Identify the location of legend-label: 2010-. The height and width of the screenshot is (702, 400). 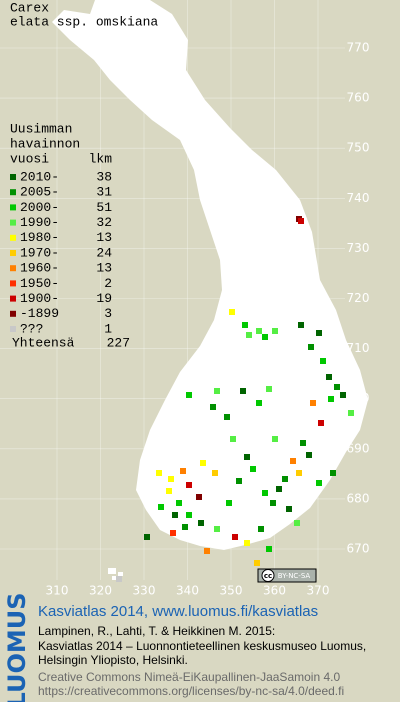
(39, 176).